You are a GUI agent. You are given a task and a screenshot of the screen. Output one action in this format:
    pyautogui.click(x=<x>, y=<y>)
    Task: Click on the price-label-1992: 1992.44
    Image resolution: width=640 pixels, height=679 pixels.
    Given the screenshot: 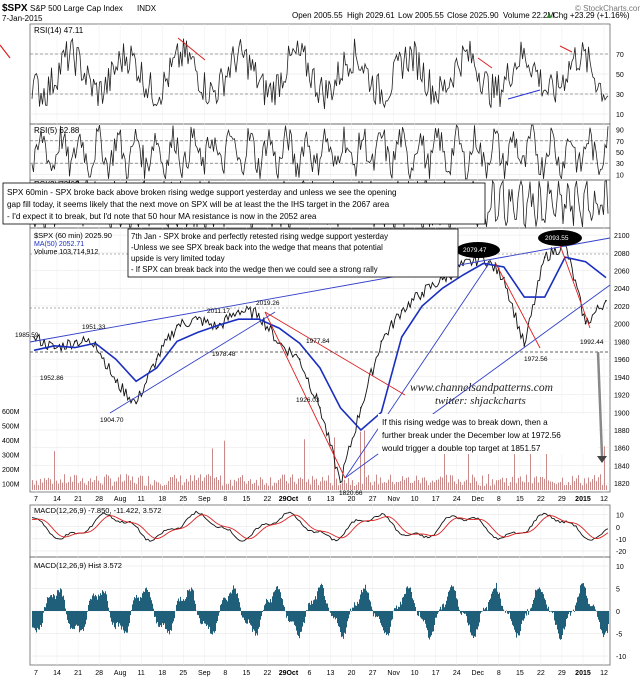 What is the action you would take?
    pyautogui.click(x=592, y=342)
    